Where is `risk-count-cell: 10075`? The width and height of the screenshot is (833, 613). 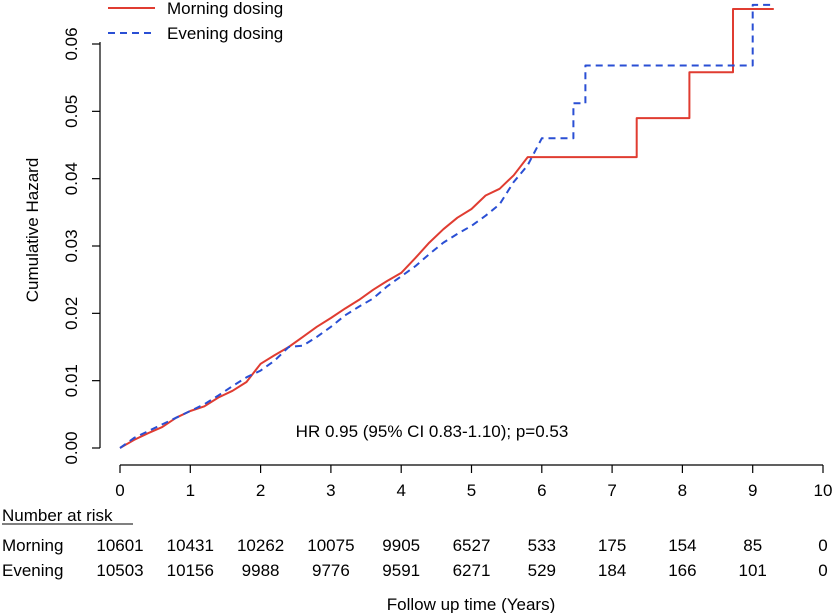
risk-count-cell: 10075 is located at coordinates (330, 545).